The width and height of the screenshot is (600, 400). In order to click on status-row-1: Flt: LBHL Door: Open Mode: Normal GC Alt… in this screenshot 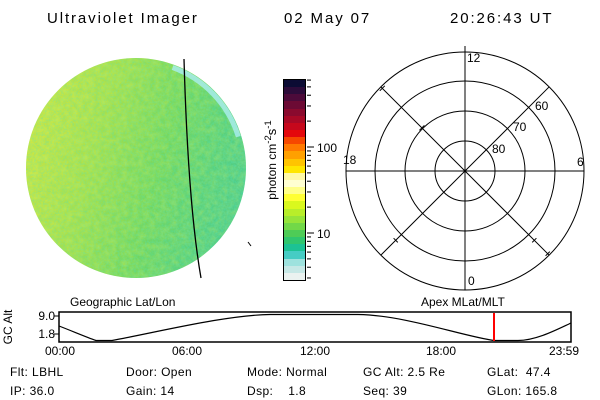, I will do `click(300, 372)`.